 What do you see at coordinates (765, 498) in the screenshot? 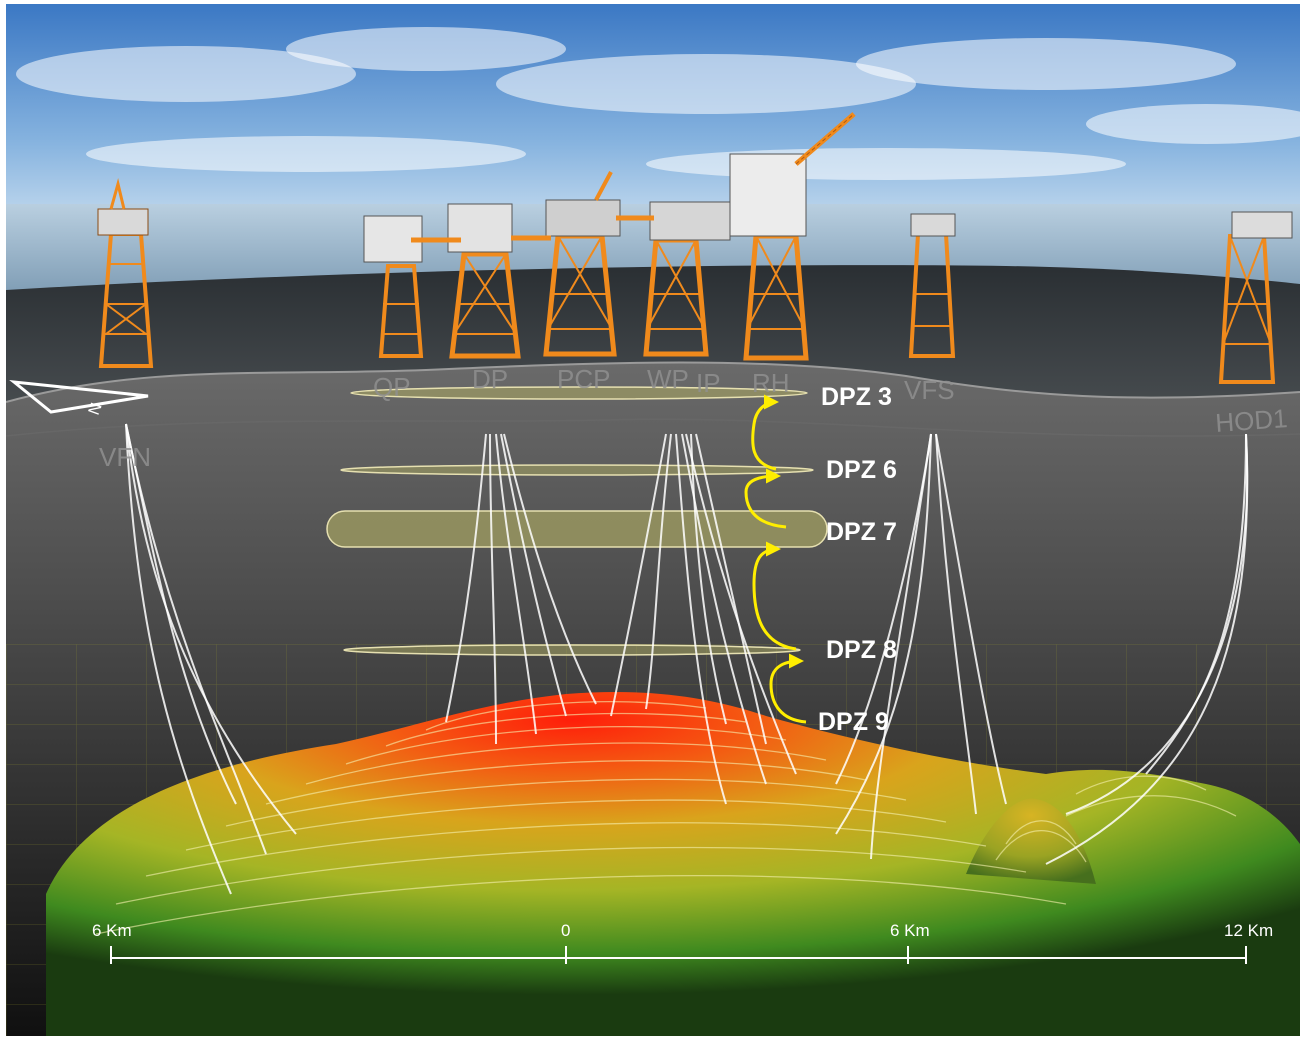
I see `arrow-dpz7-to-dpz6` at bounding box center [765, 498].